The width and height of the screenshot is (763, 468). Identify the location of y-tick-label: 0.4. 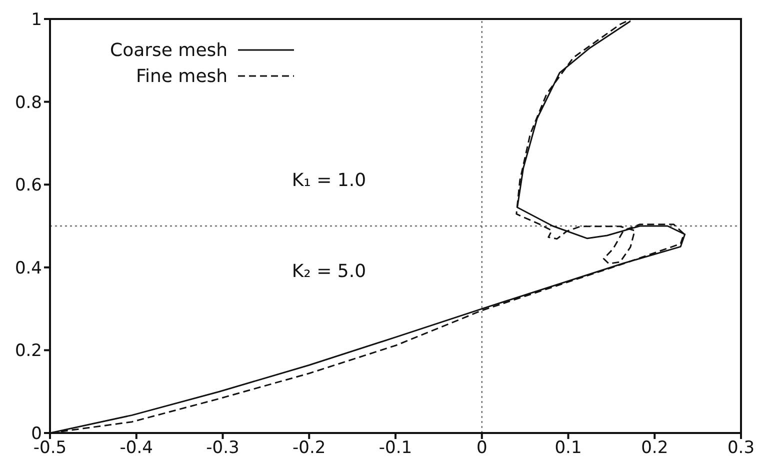
(28, 268).